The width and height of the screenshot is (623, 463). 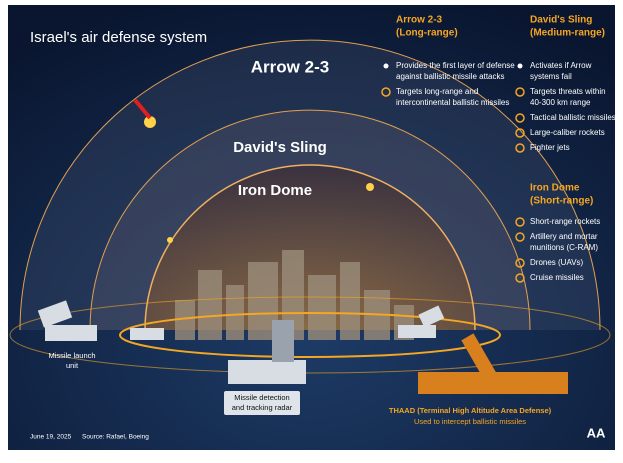 I want to click on arc-label: Iron Dome, so click(x=275, y=190).